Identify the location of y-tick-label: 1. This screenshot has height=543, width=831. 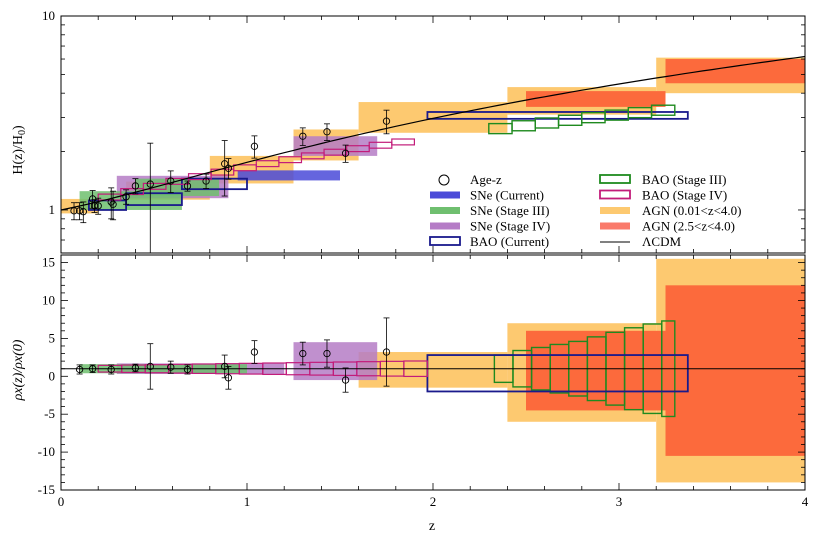
(52, 209).